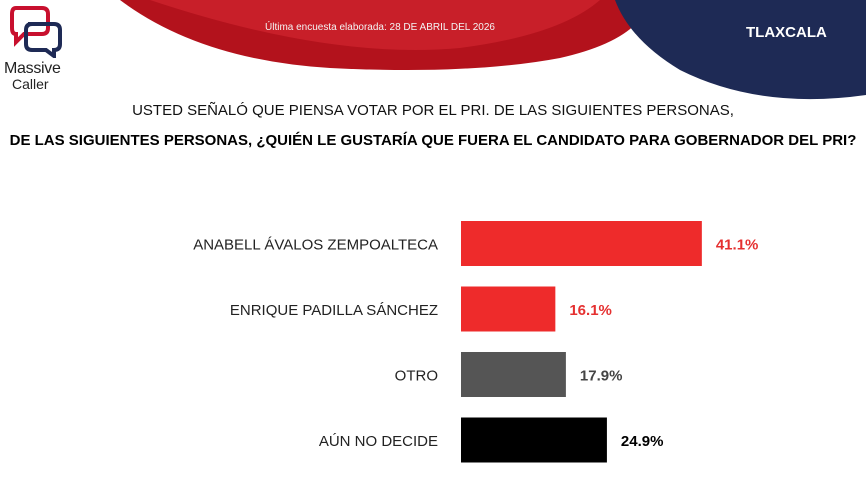 The width and height of the screenshot is (866, 477). What do you see at coordinates (32, 68) in the screenshot?
I see `logo-text-massive: Massive` at bounding box center [32, 68].